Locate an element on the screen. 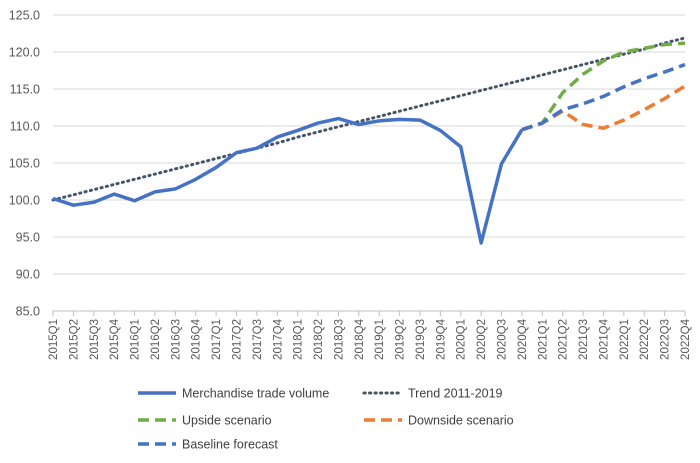 The width and height of the screenshot is (700, 463). legend-label: Upside scenario is located at coordinates (227, 421).